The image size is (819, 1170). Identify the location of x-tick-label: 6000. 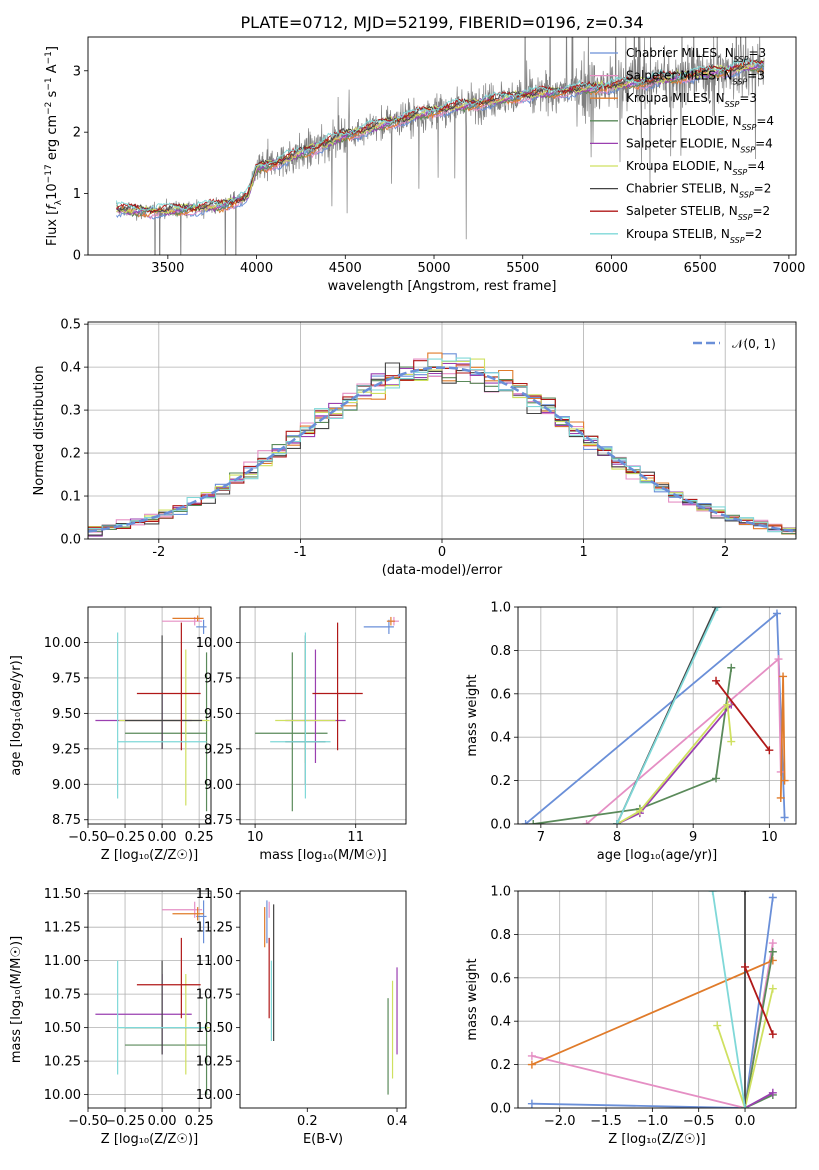
(611, 268).